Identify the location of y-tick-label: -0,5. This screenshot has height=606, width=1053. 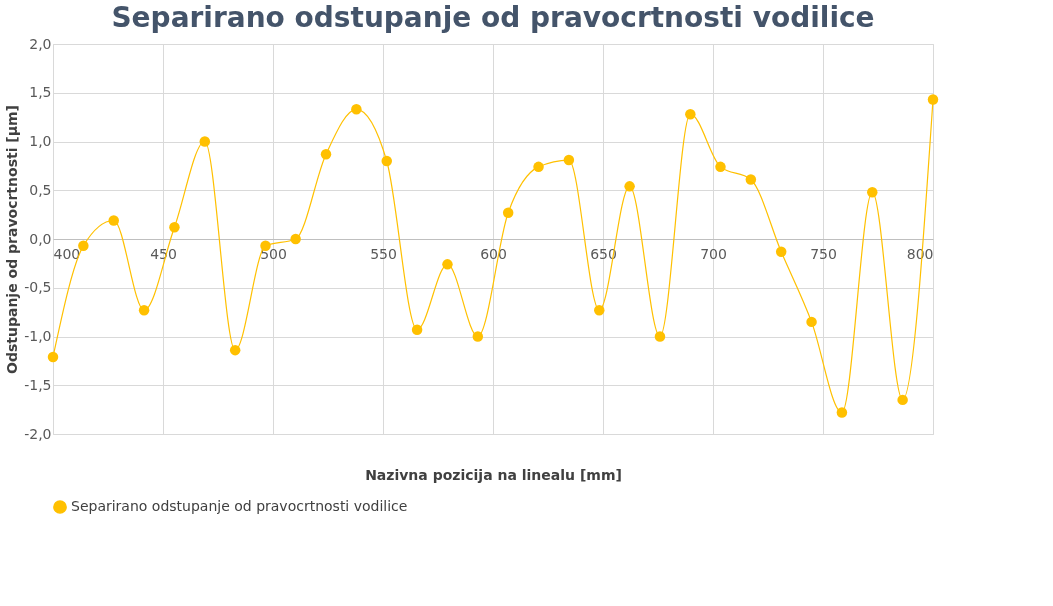
(38, 287).